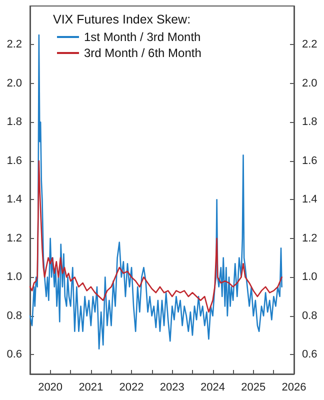  I want to click on y-tick-label: 1.4, so click(14, 200).